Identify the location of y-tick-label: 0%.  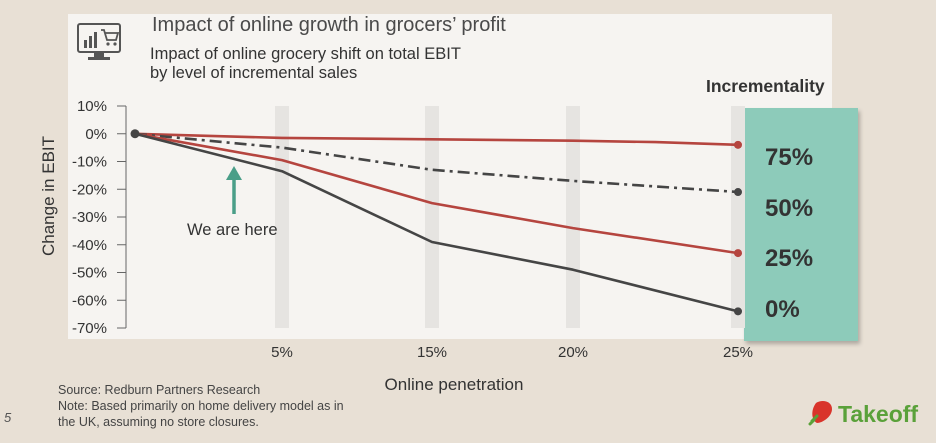
(96, 134).